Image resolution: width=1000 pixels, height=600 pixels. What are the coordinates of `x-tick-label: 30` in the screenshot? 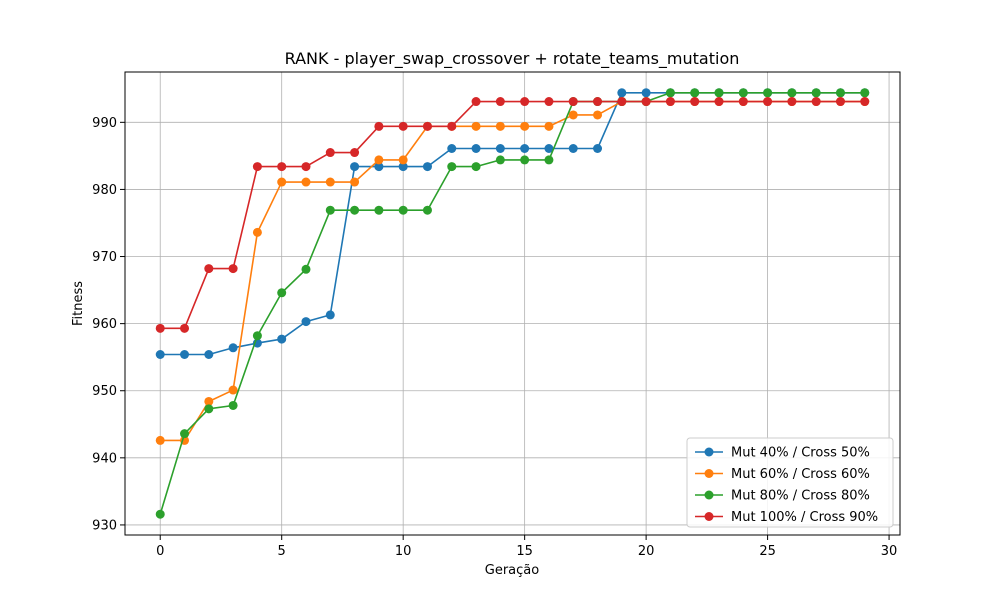 It's located at (889, 551).